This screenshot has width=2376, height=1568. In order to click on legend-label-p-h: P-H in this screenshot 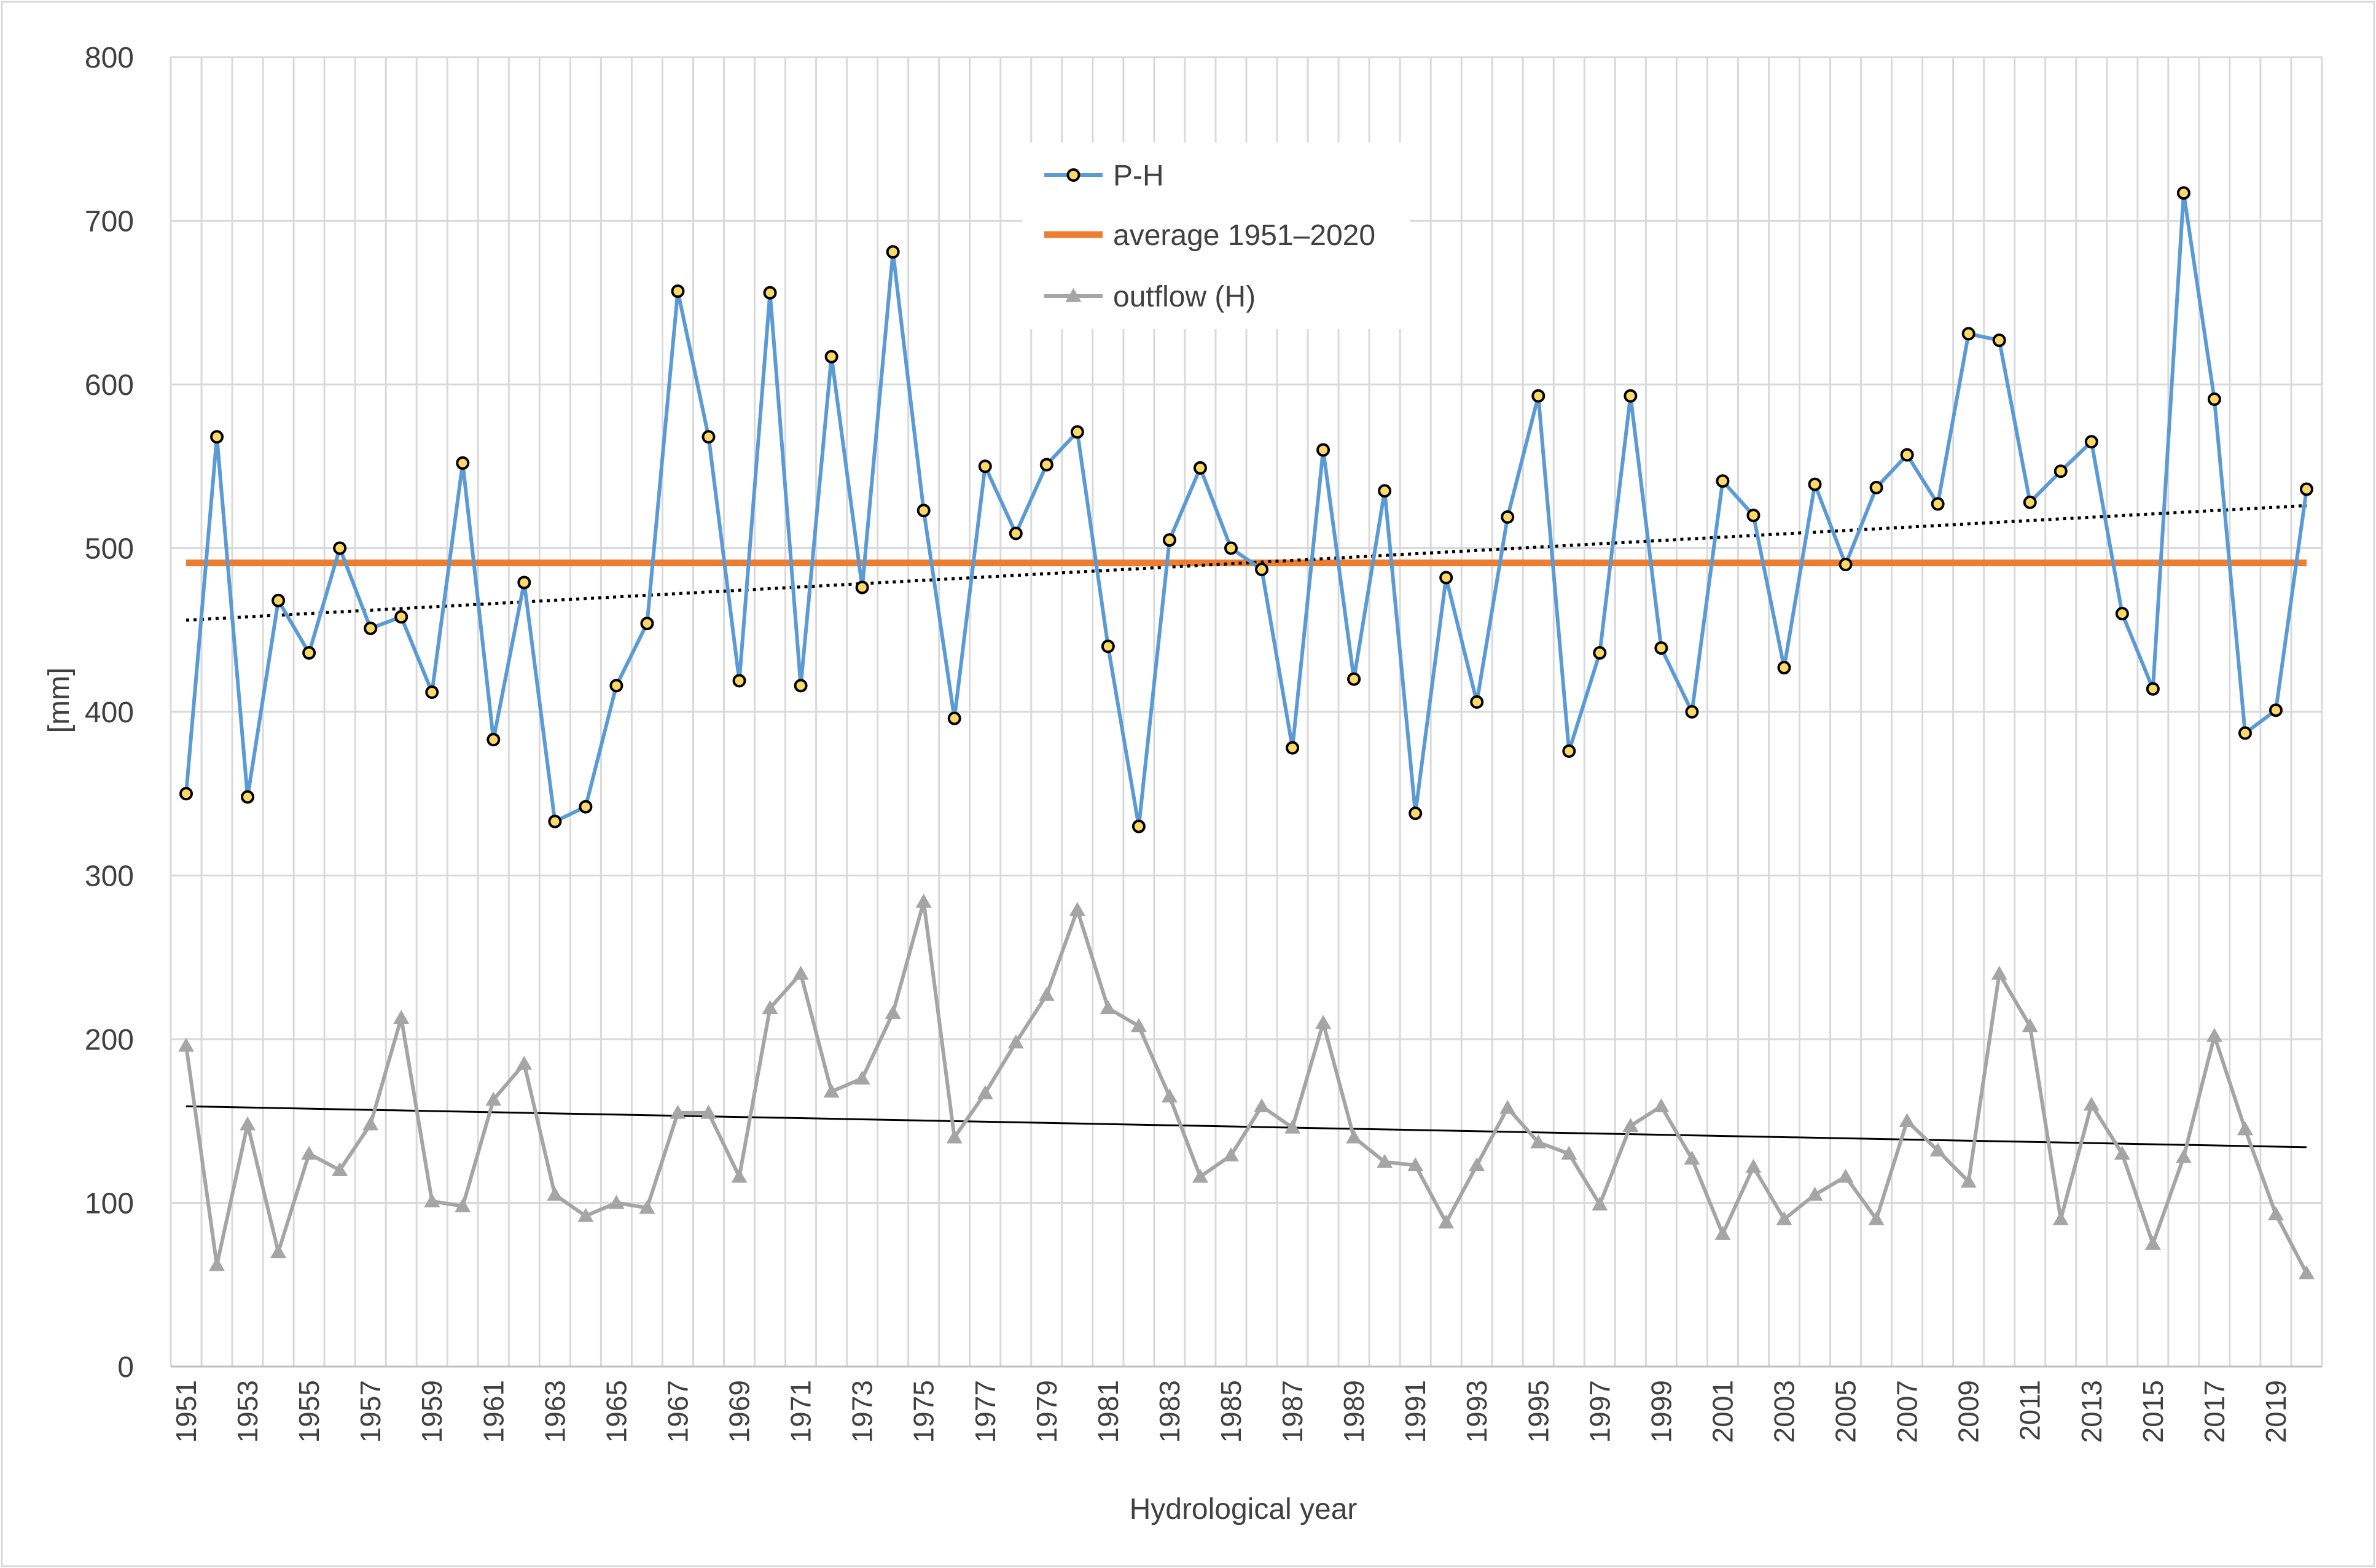, I will do `click(1139, 176)`.